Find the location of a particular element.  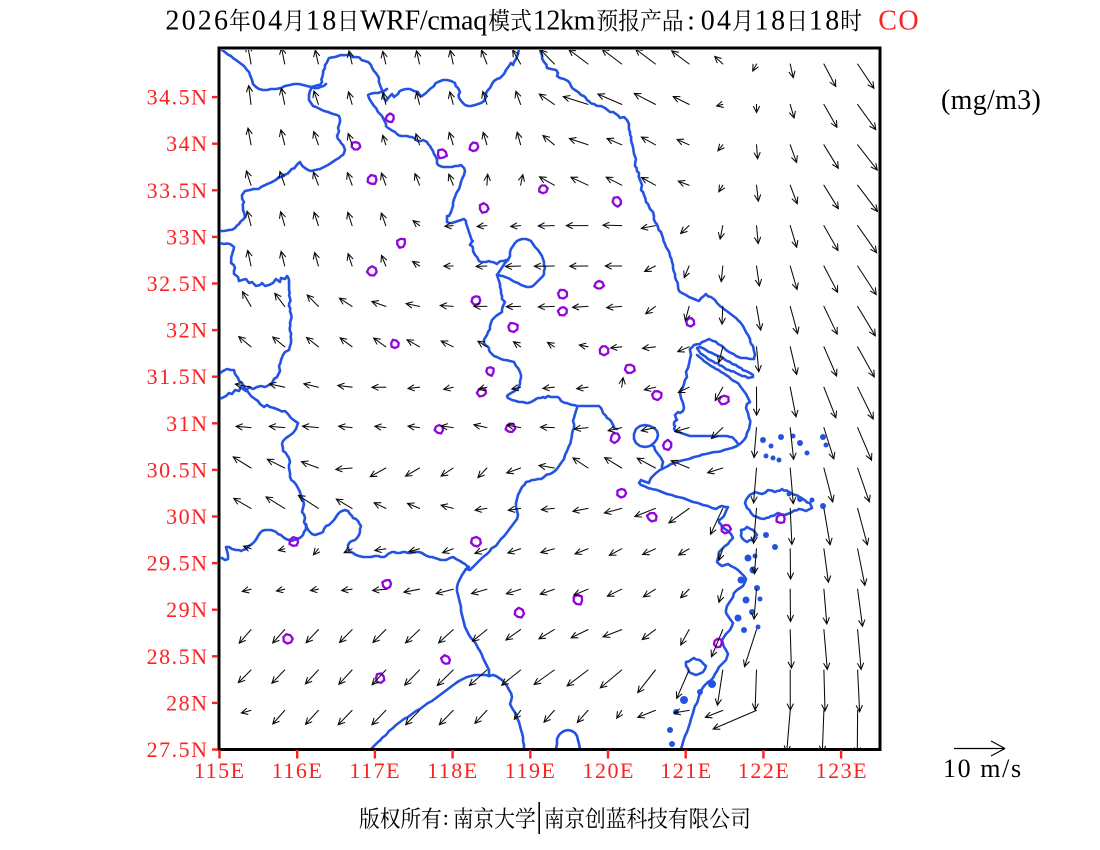

svg-text: 123E is located at coordinates (842, 770).